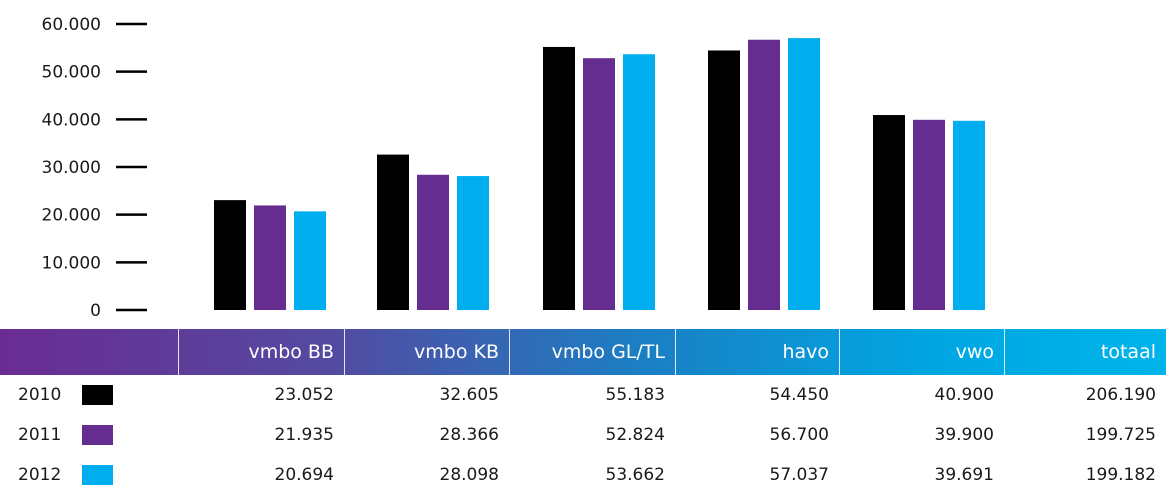 Image resolution: width=1166 pixels, height=495 pixels. What do you see at coordinates (799, 395) in the screenshot?
I see `table-cell: 54.450` at bounding box center [799, 395].